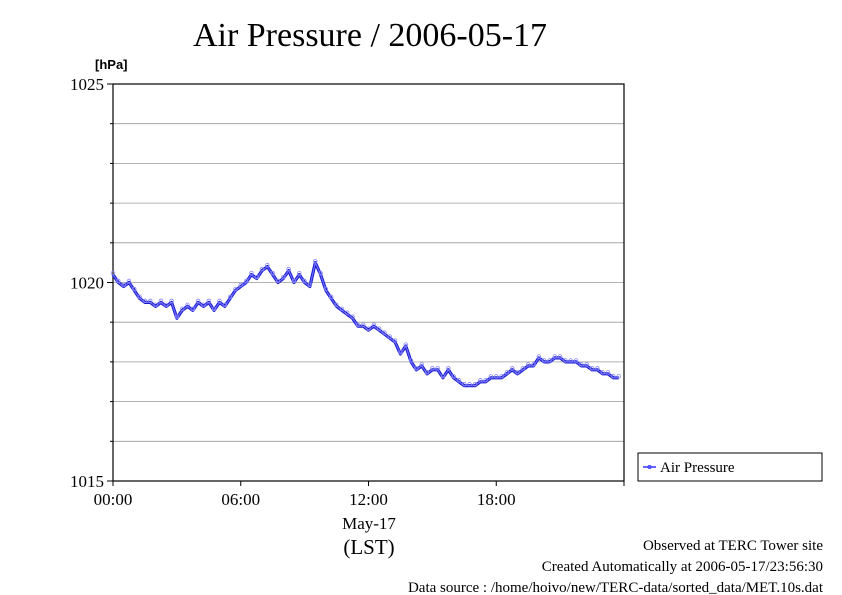 The height and width of the screenshot is (595, 842). I want to click on x-axis-label: (LST), so click(368, 547).